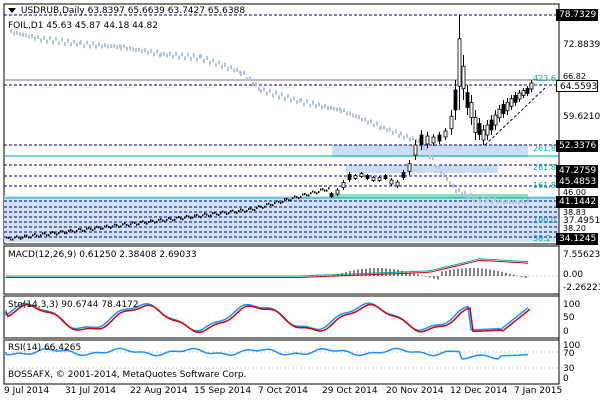  Describe the element at coordinates (577, 146) in the screenshot. I see `price-tag-52: 52.3376` at that location.